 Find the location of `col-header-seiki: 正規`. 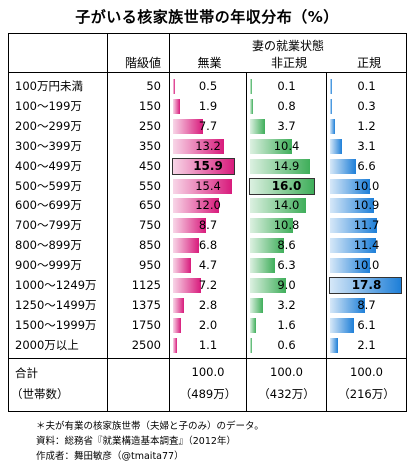

col-header-seiki: 正規 is located at coordinates (368, 63).